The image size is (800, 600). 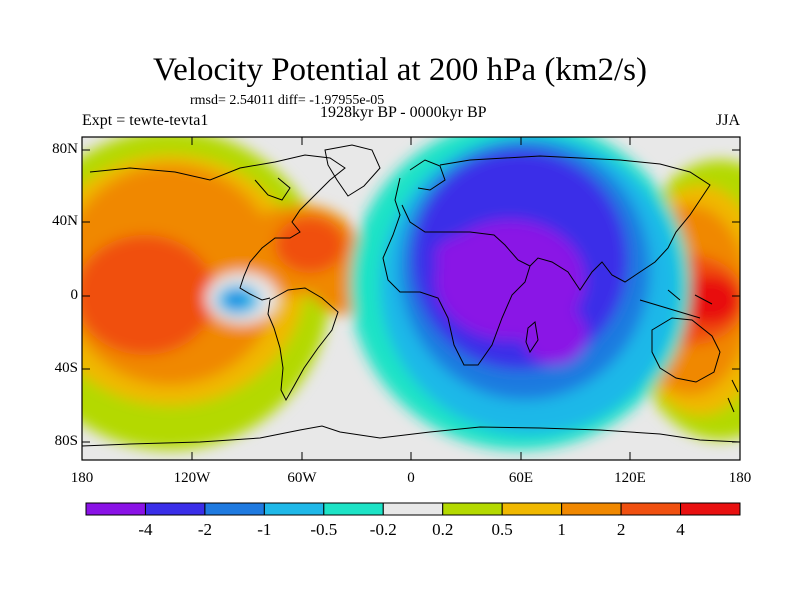 What do you see at coordinates (400, 70) in the screenshot?
I see `map-title: Velocity Potential at 200 hPa (km2/s)` at bounding box center [400, 70].